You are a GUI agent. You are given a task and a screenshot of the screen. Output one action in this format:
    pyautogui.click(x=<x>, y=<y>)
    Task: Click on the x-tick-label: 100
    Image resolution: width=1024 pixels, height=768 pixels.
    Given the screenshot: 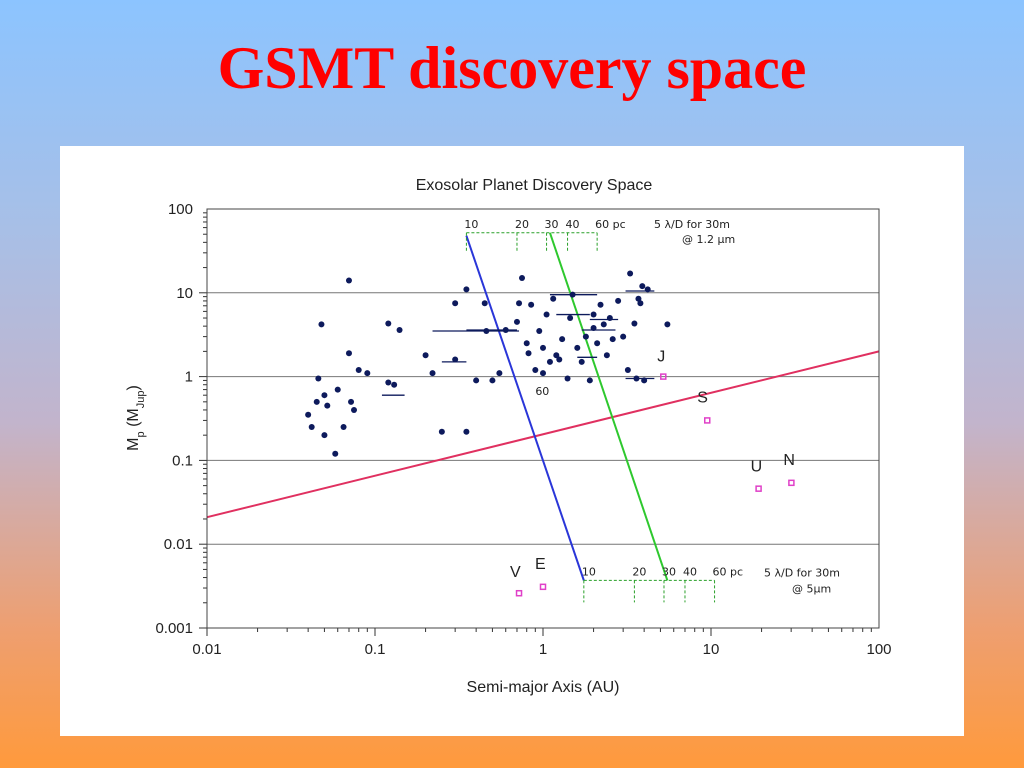 What is the action you would take?
    pyautogui.click(x=878, y=649)
    